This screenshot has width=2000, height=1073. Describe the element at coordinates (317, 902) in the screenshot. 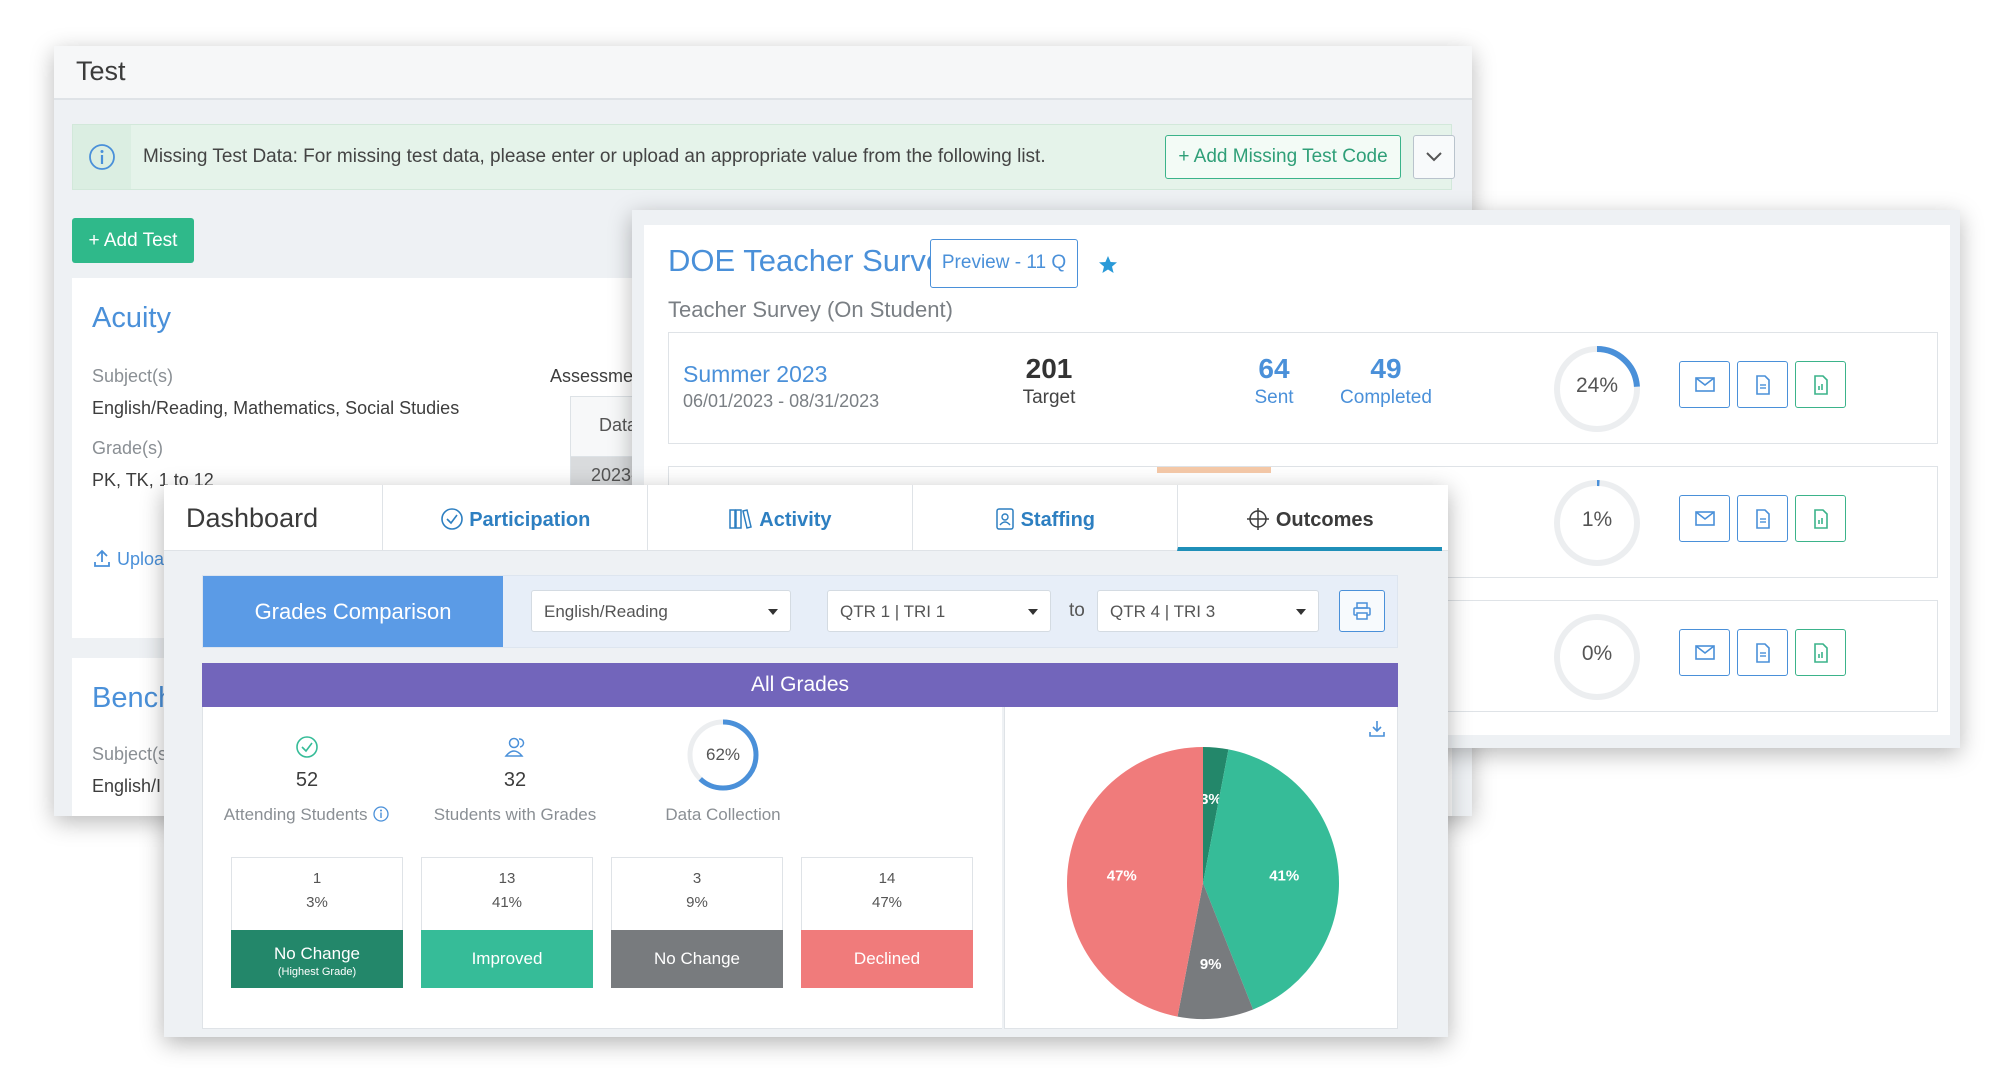

I see `box-percent: 3%` at that location.